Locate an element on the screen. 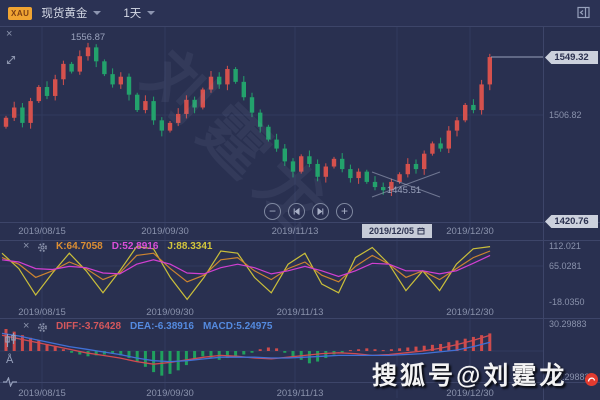  text-annotation-icon: Å is located at coordinates (10, 360).